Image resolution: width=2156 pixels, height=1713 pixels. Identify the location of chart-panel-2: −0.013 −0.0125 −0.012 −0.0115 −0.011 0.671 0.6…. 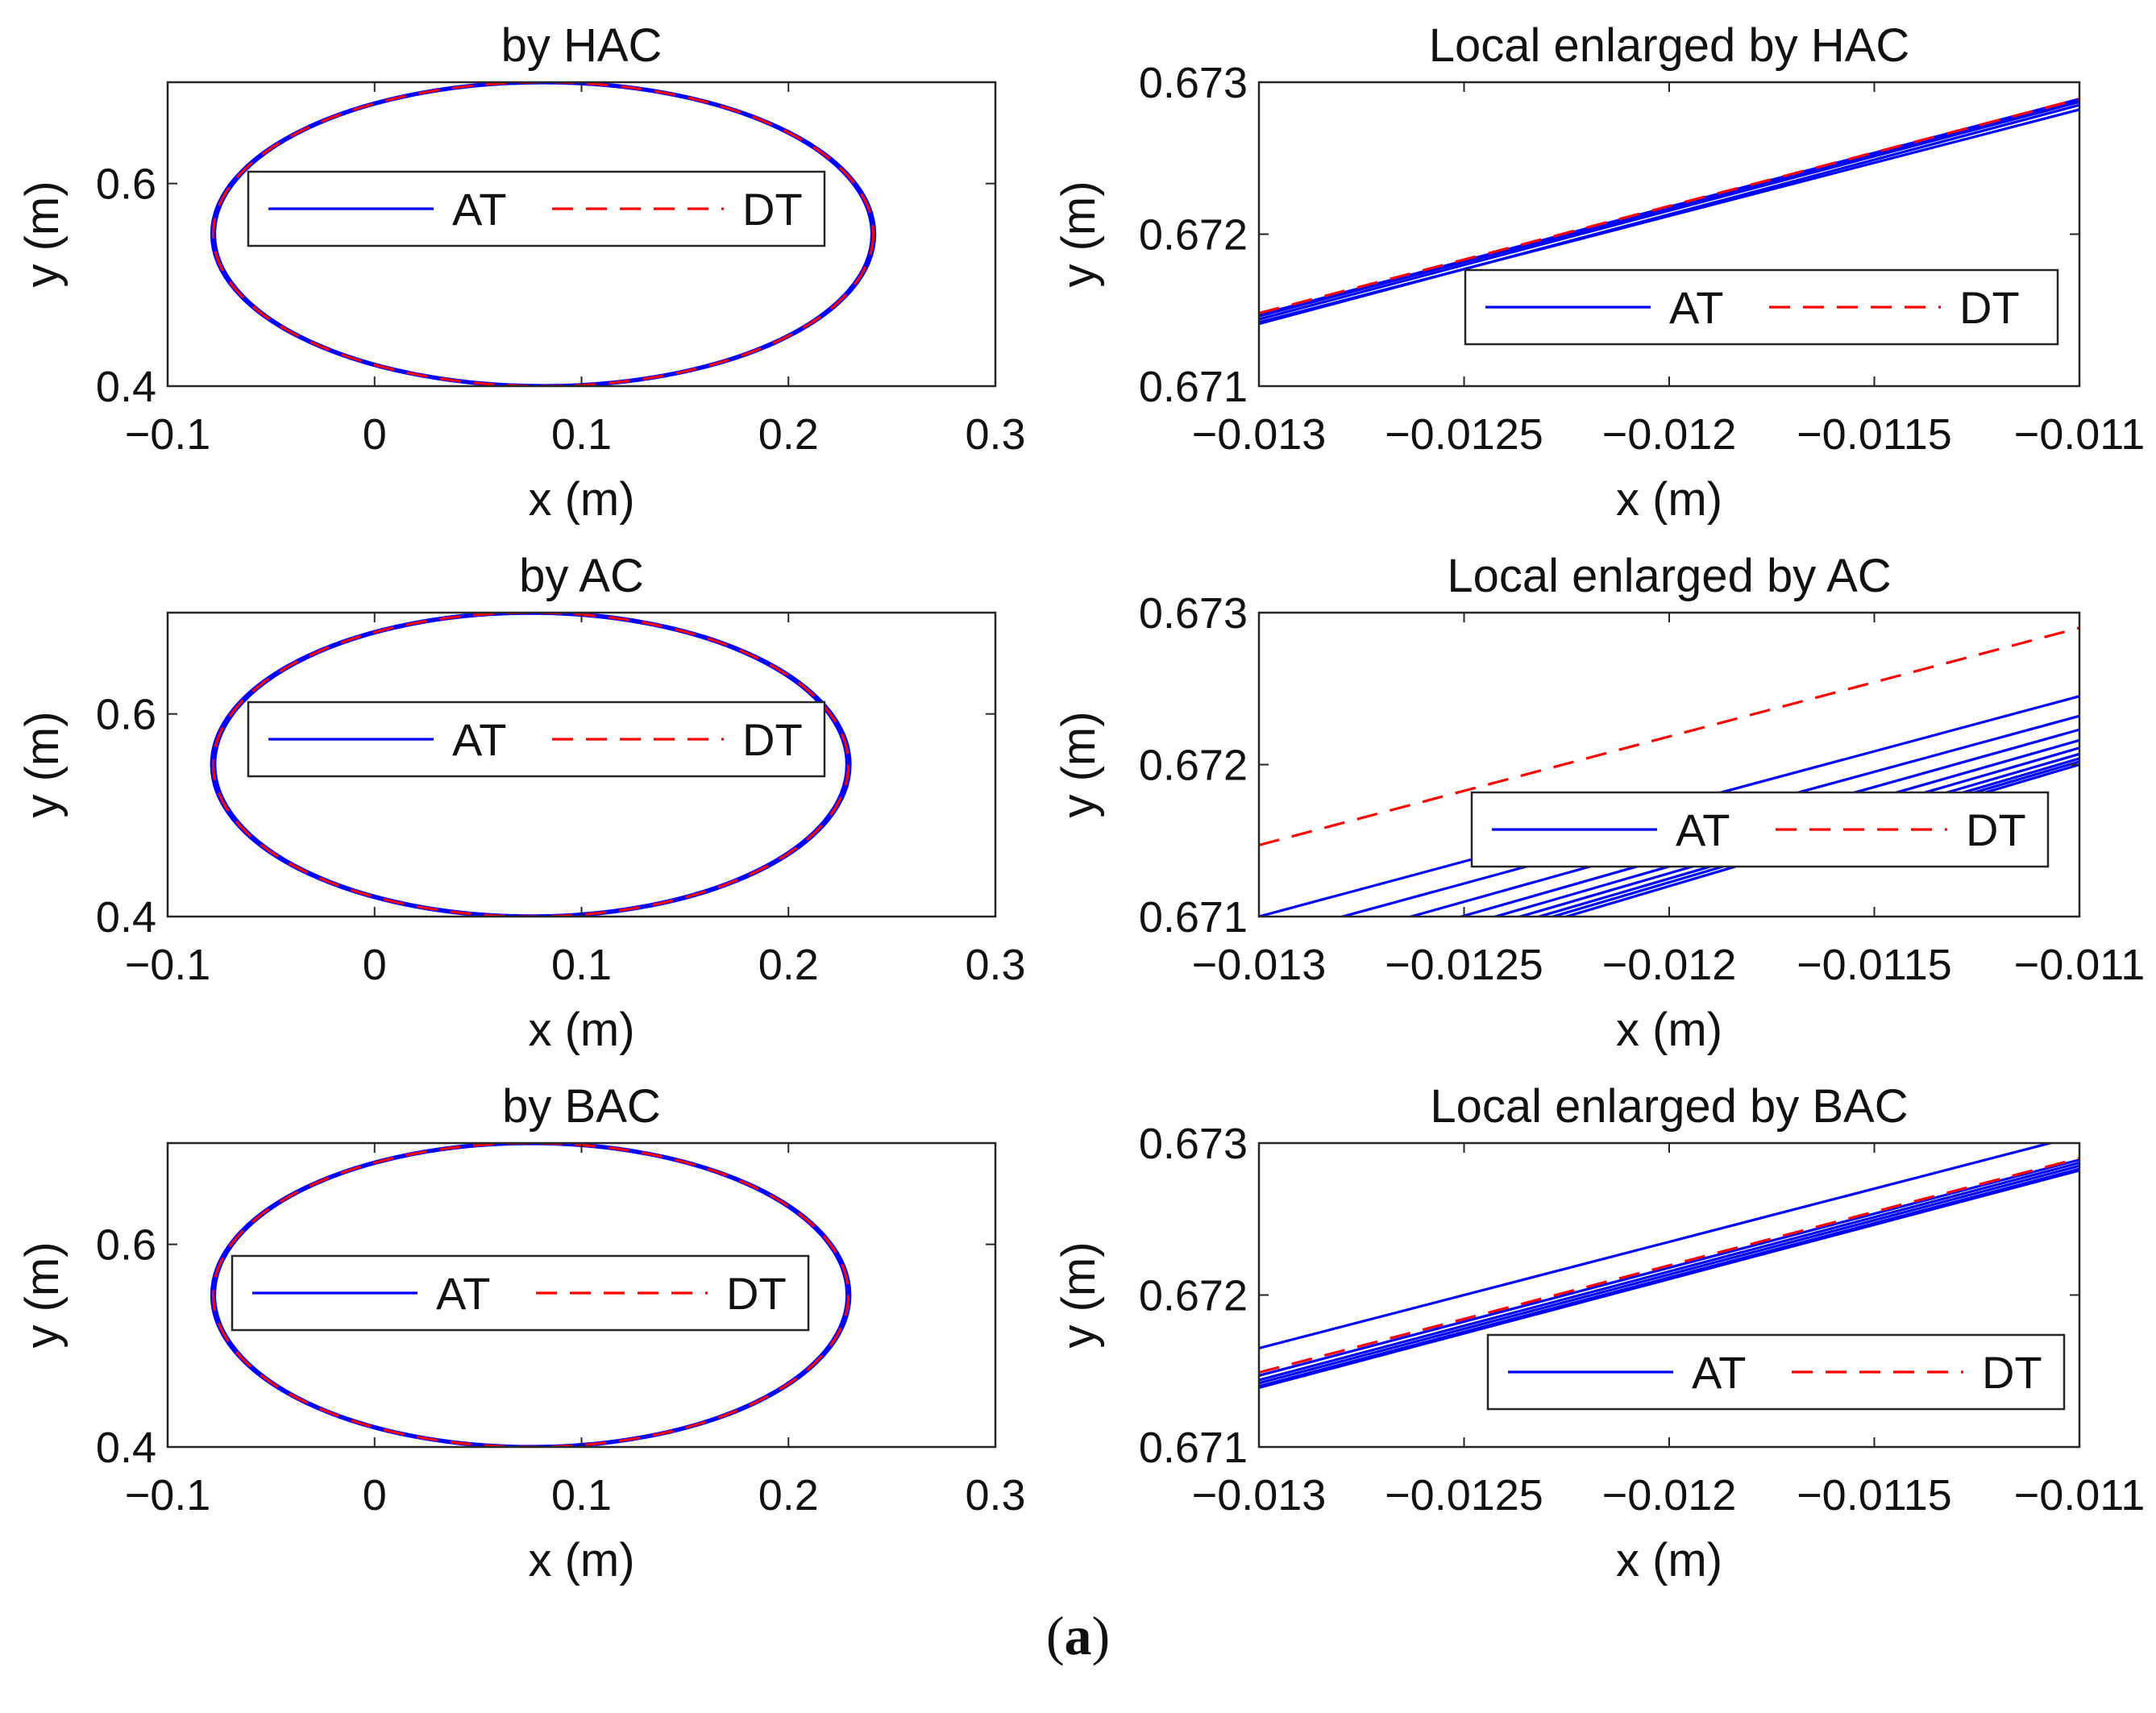
(1599, 272).